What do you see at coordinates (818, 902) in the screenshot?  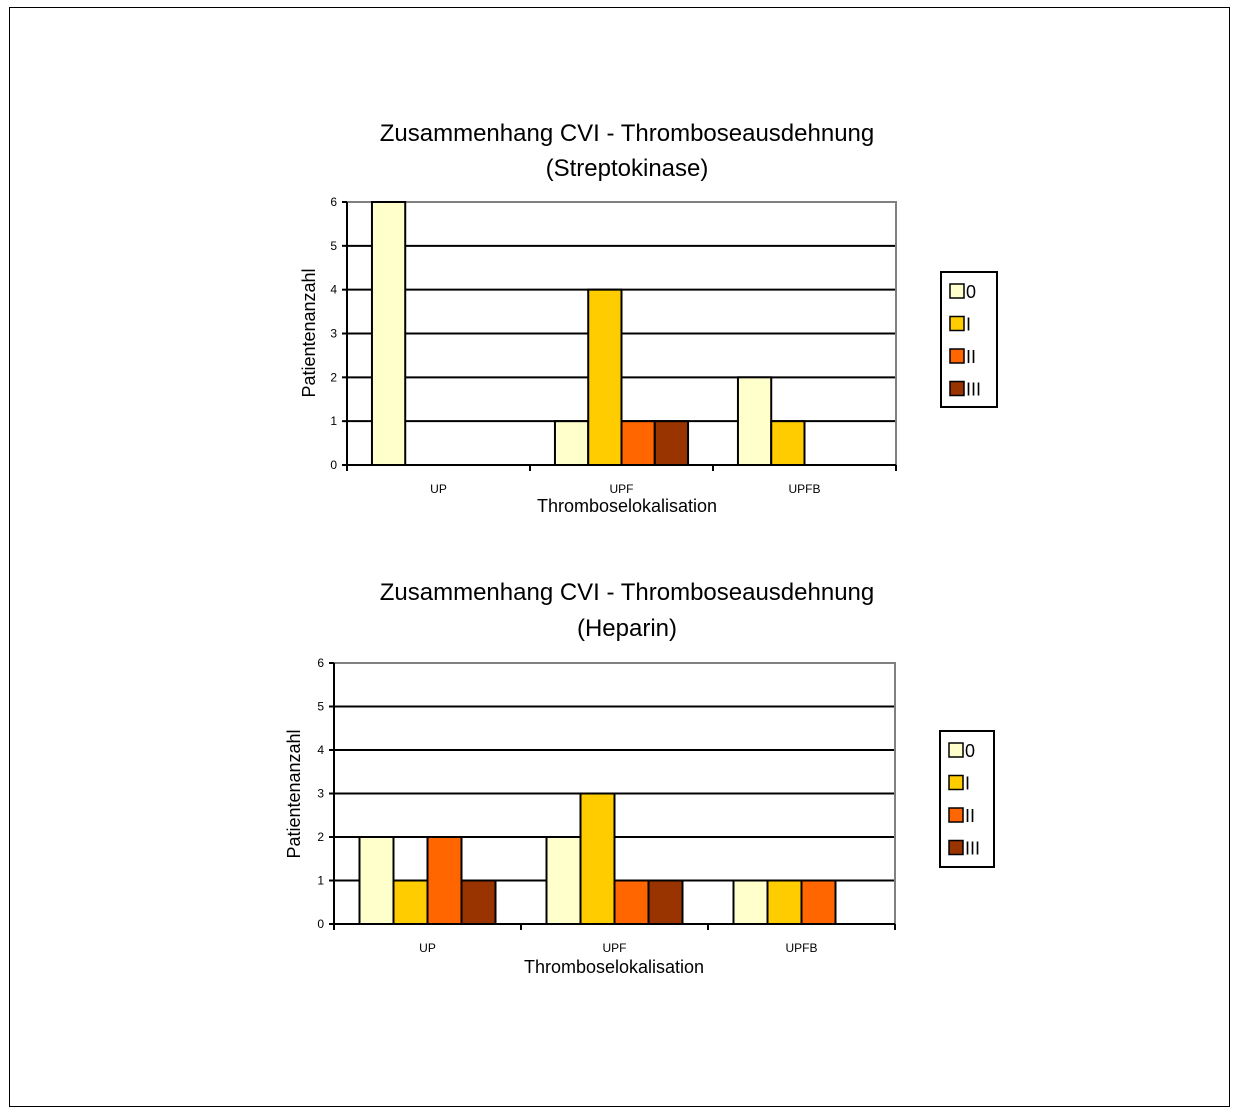 I see `bar-upfb-series-ii` at bounding box center [818, 902].